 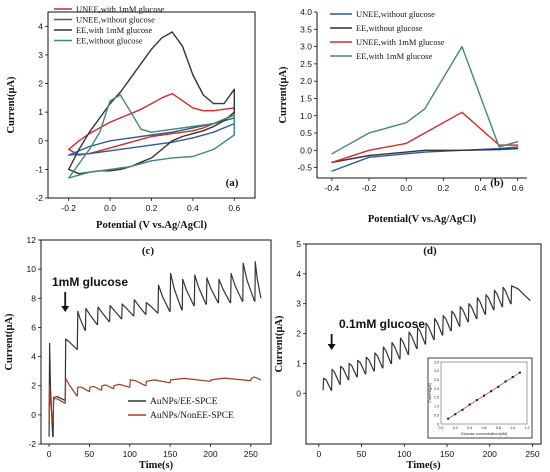 What do you see at coordinates (430, 392) in the screenshot?
I see `inset-y-axis-label: Current(μA)` at bounding box center [430, 392].